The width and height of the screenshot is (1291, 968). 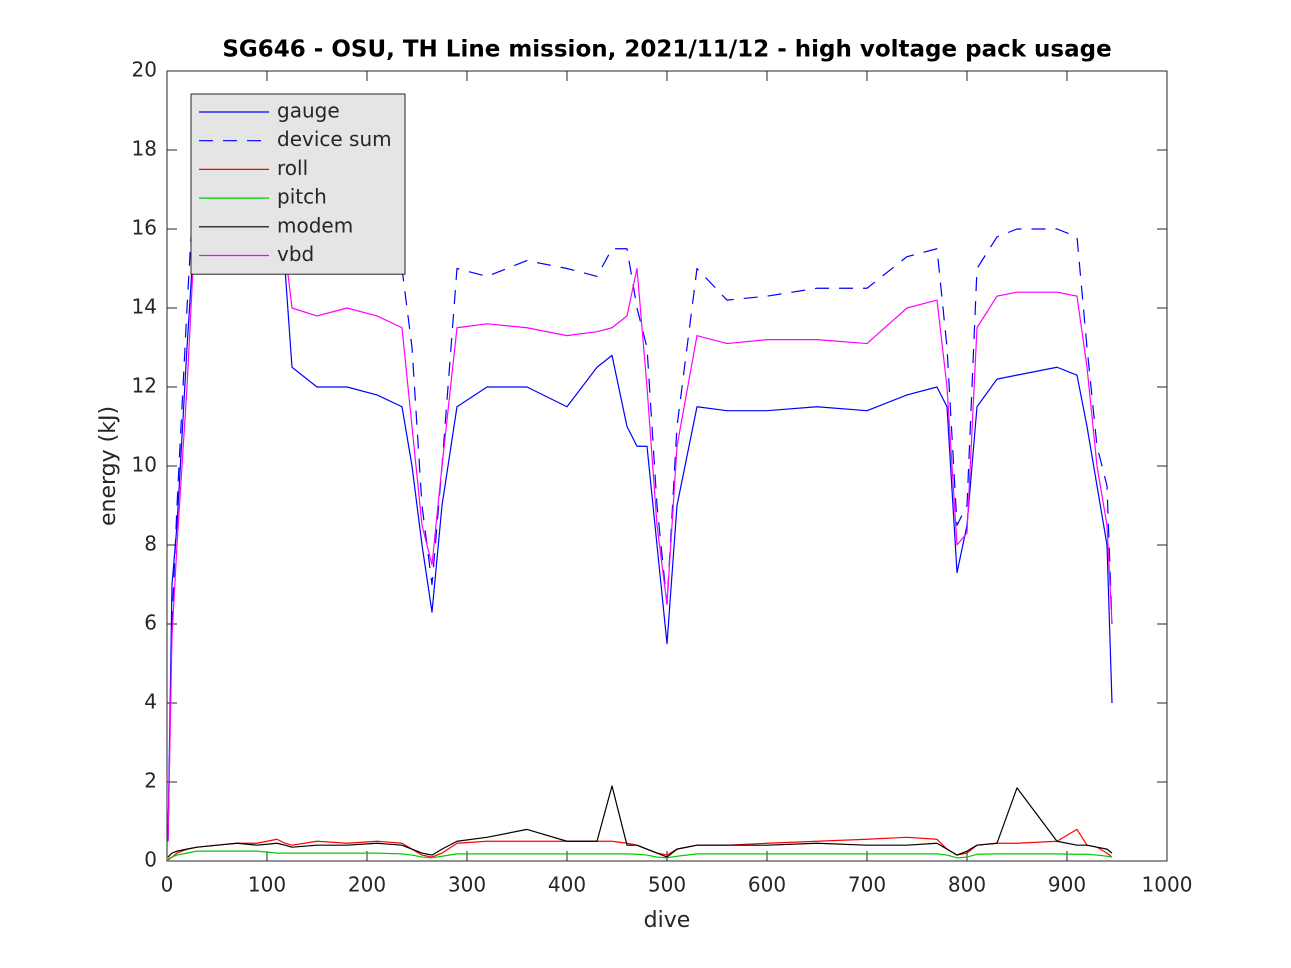 What do you see at coordinates (167, 885) in the screenshot?
I see `x-tick-label: 0` at bounding box center [167, 885].